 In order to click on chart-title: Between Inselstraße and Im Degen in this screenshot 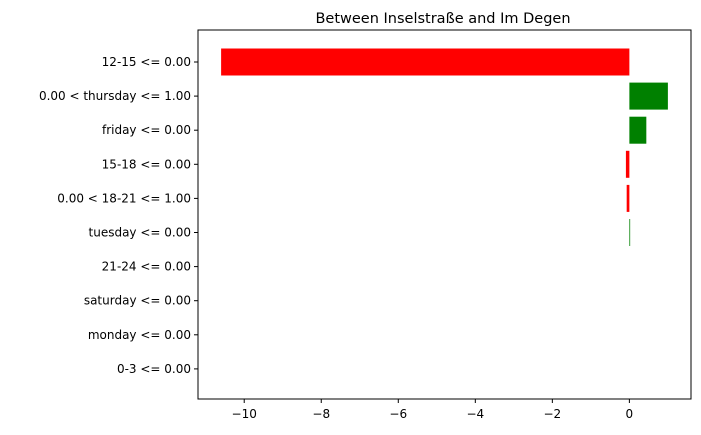, I will do `click(442, 19)`.